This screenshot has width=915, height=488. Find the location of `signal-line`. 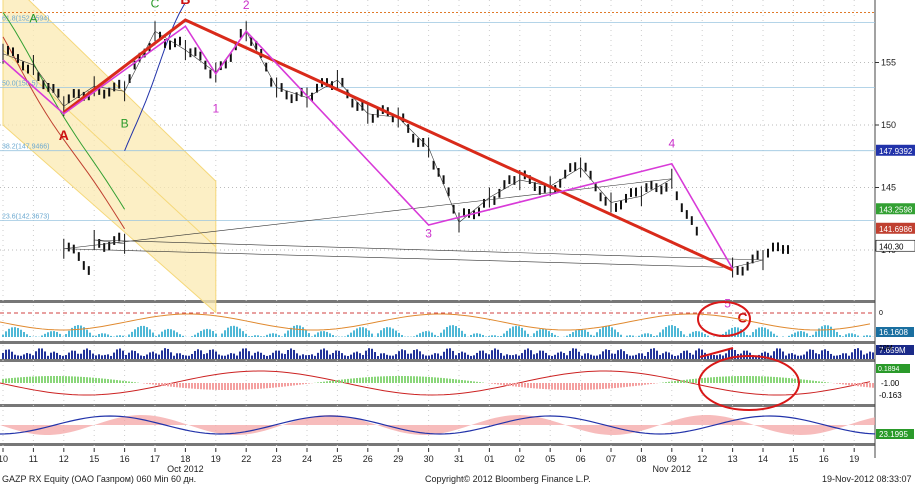

signal-line is located at coordinates (435, 322).